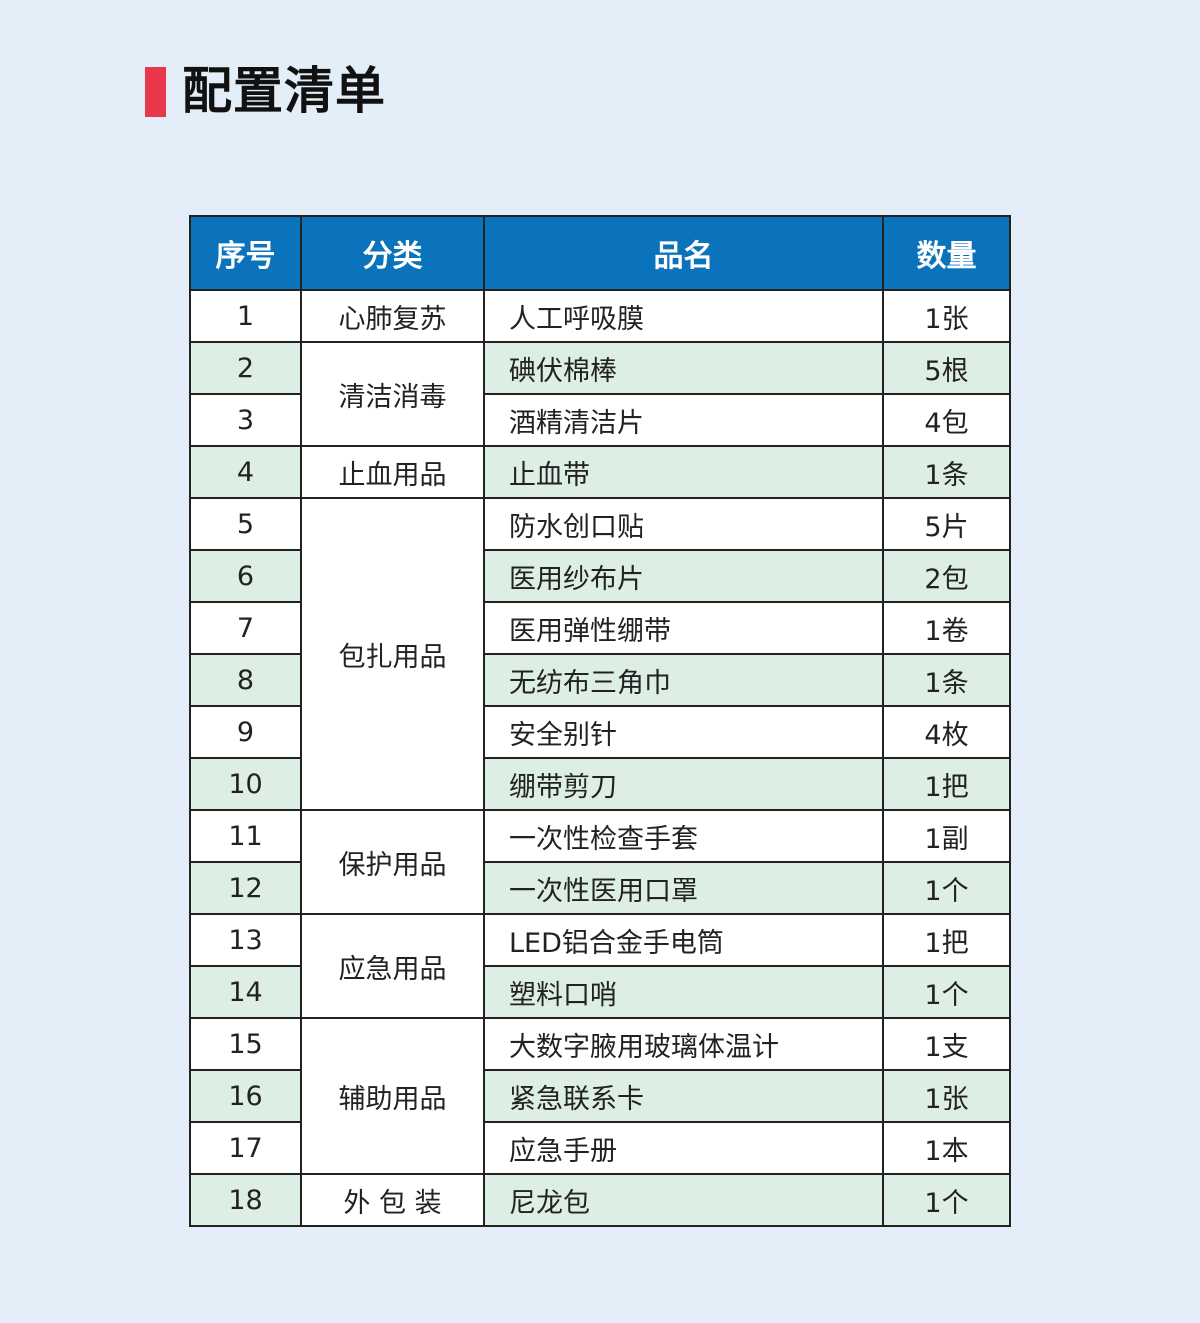 The width and height of the screenshot is (1200, 1323). Describe the element at coordinates (245, 940) in the screenshot. I see `cell-no: 13` at that location.